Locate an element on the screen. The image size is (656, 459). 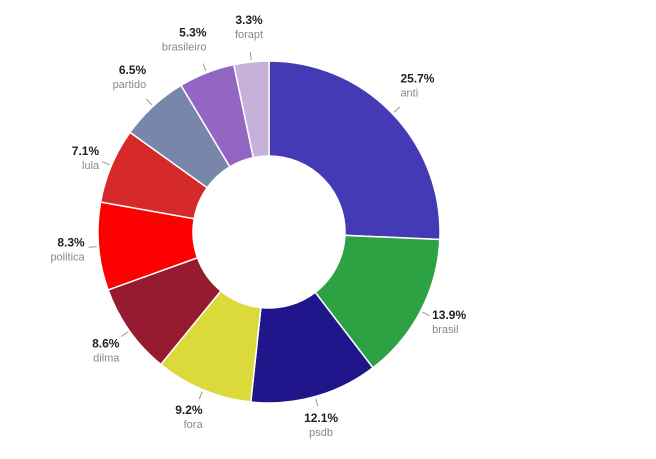
category-label-lula: lula is located at coordinates (91, 166).